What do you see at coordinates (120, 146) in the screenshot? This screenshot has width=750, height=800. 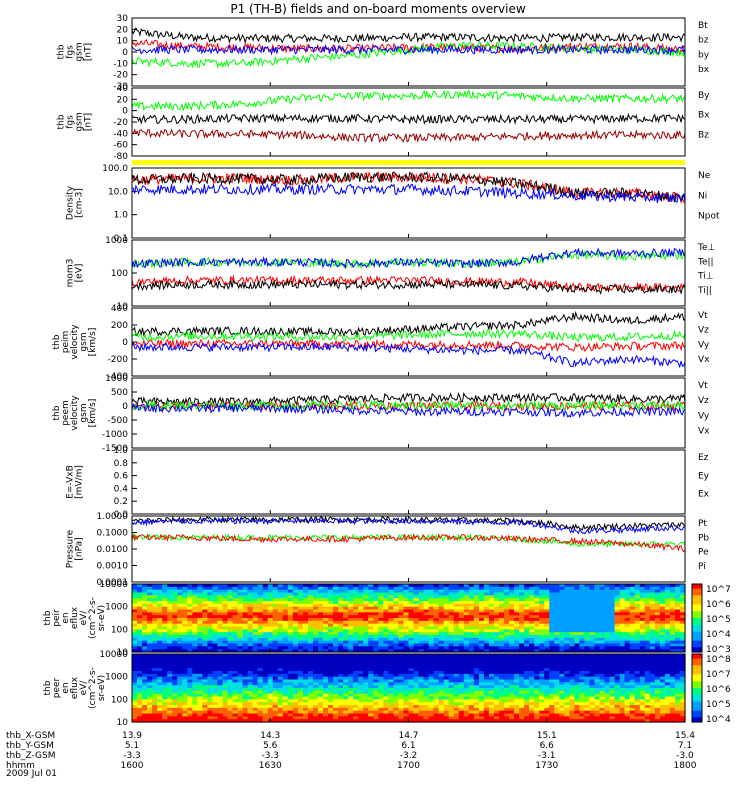 I see `y-tick-label: -60` at bounding box center [120, 146].